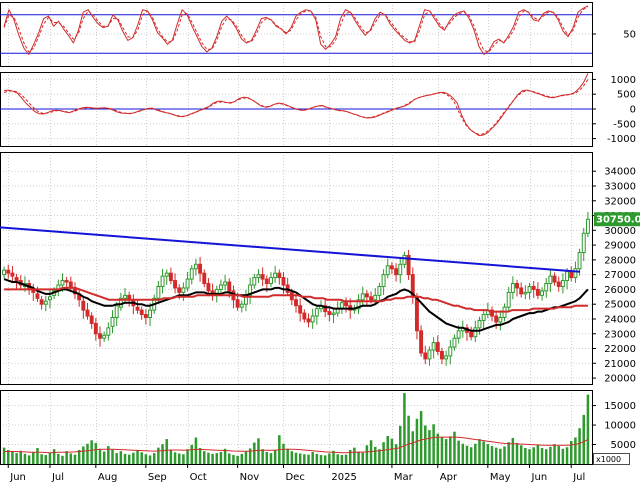  Describe the element at coordinates (296, 445) in the screenshot. I see `volume-moving-average-line` at that location.